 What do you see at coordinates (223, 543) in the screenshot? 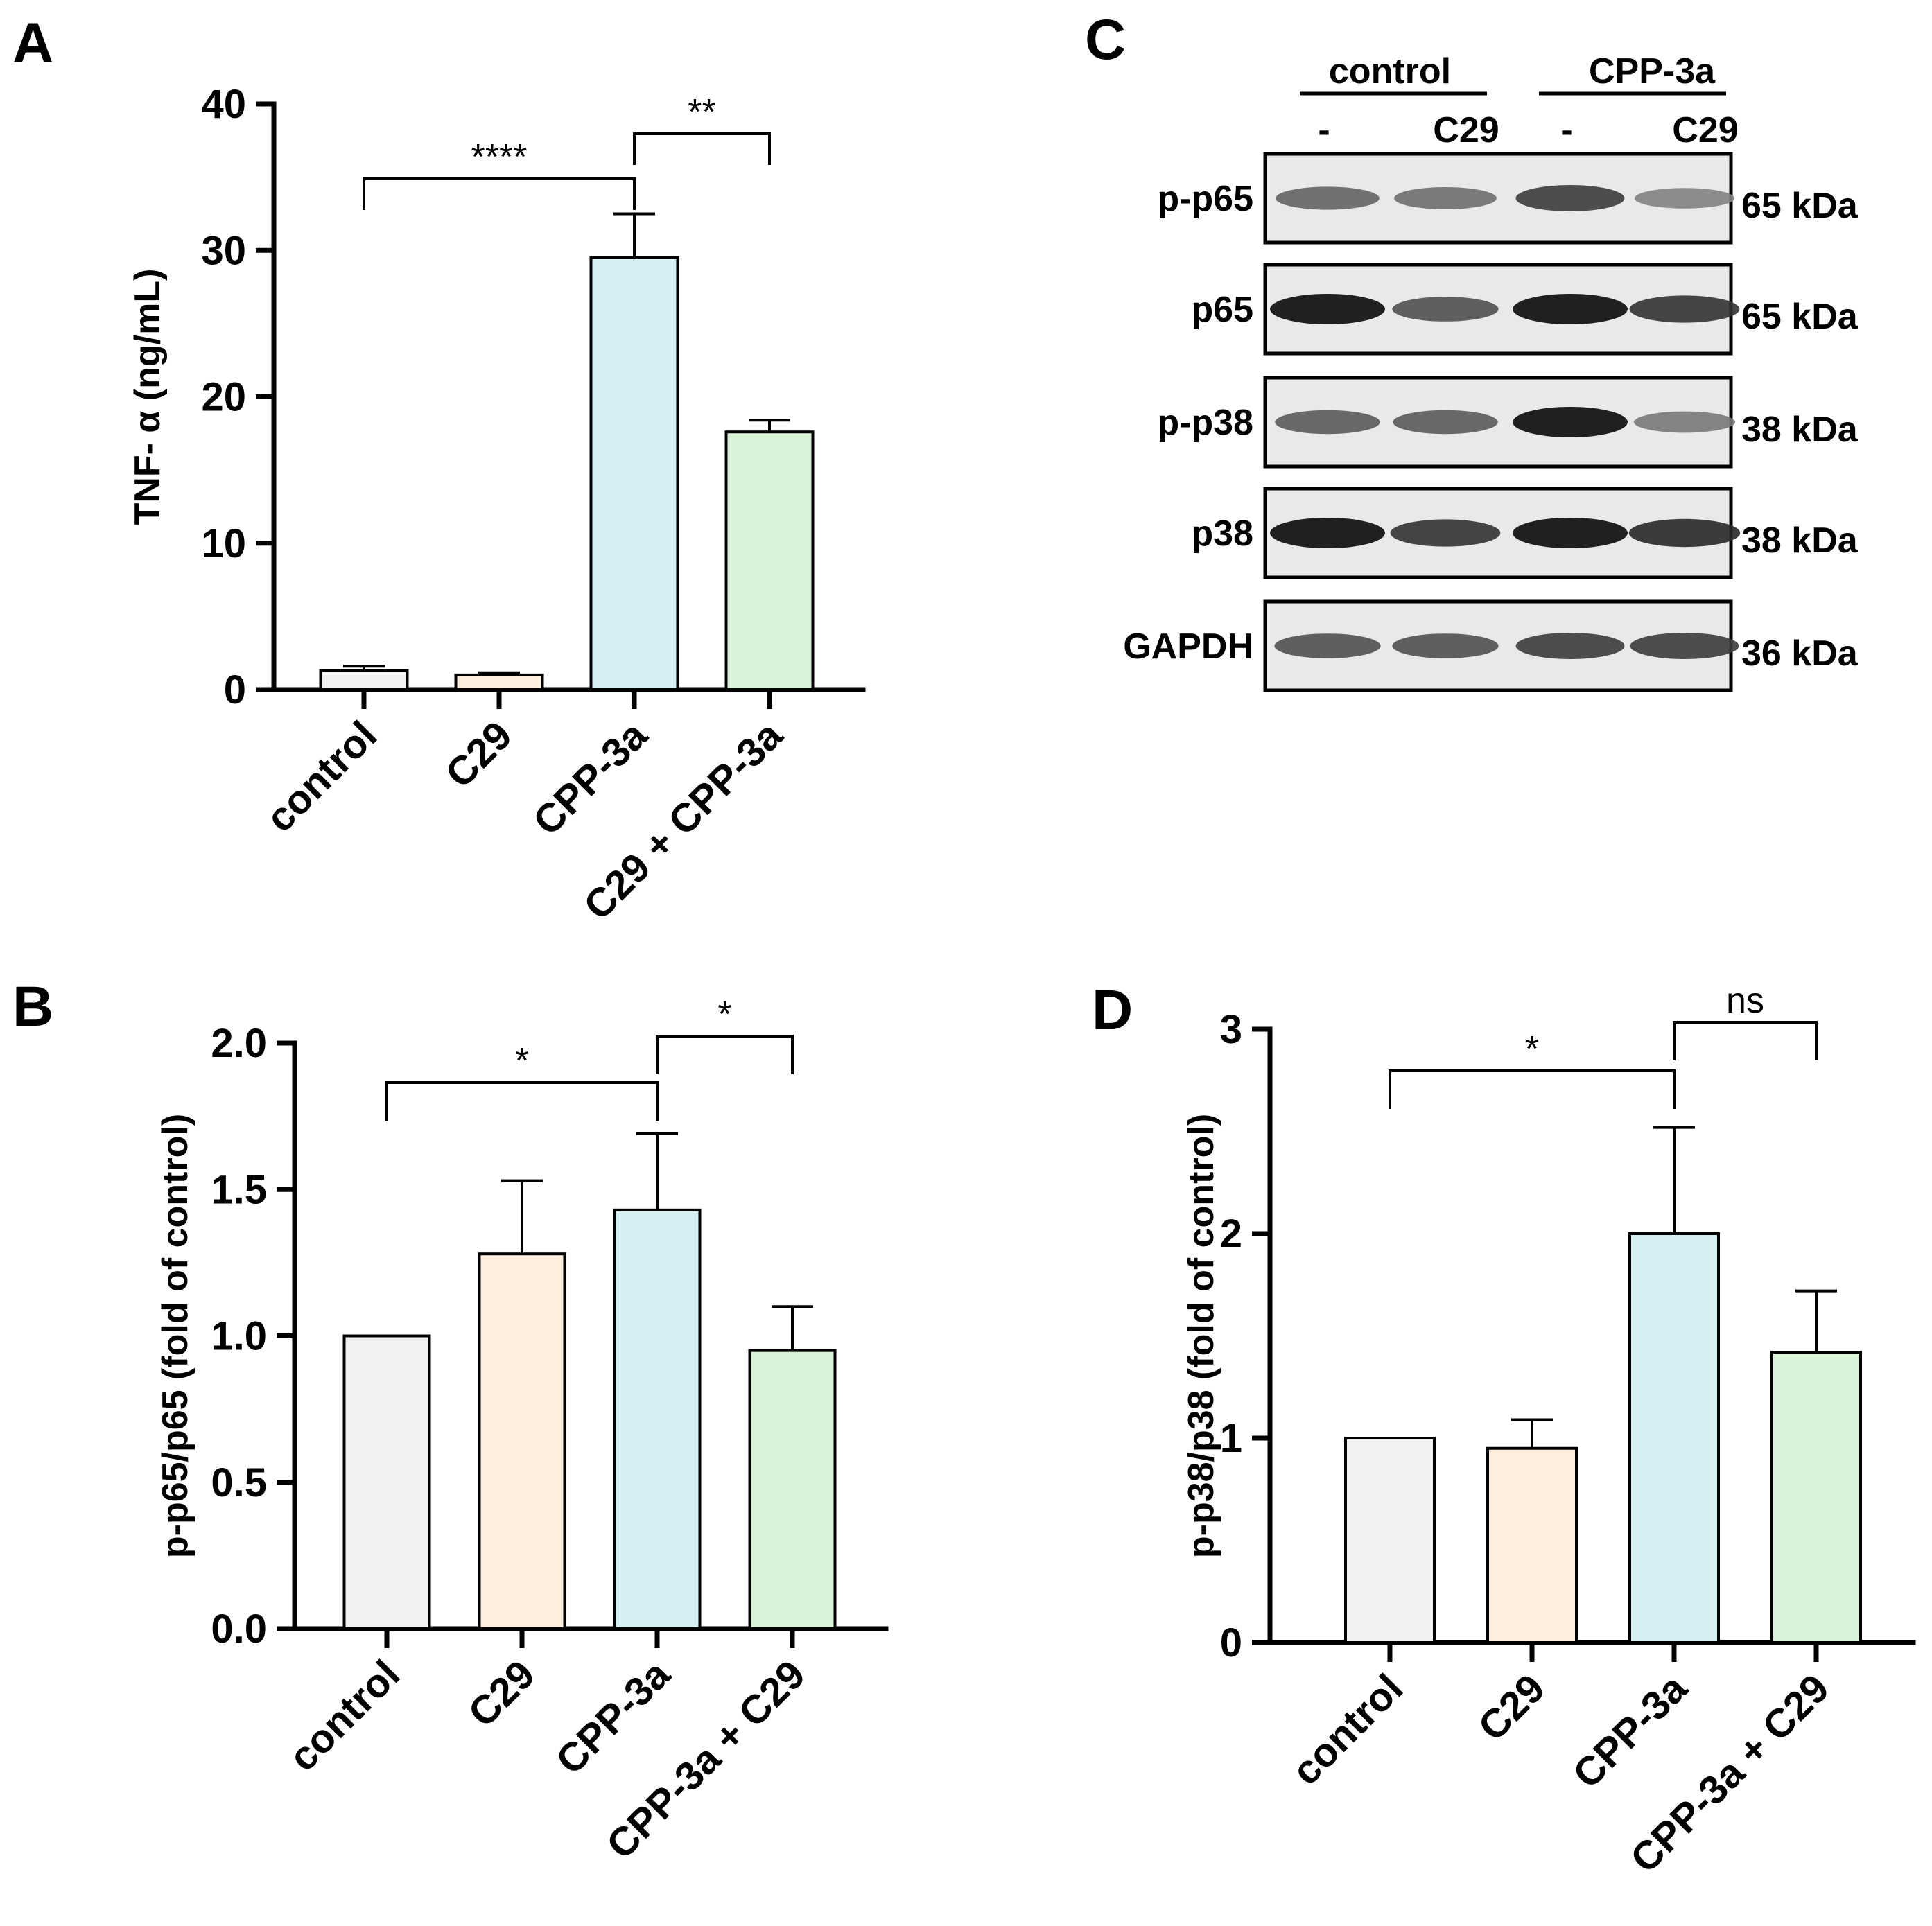
I see `y-tick-label: 10` at bounding box center [223, 543].